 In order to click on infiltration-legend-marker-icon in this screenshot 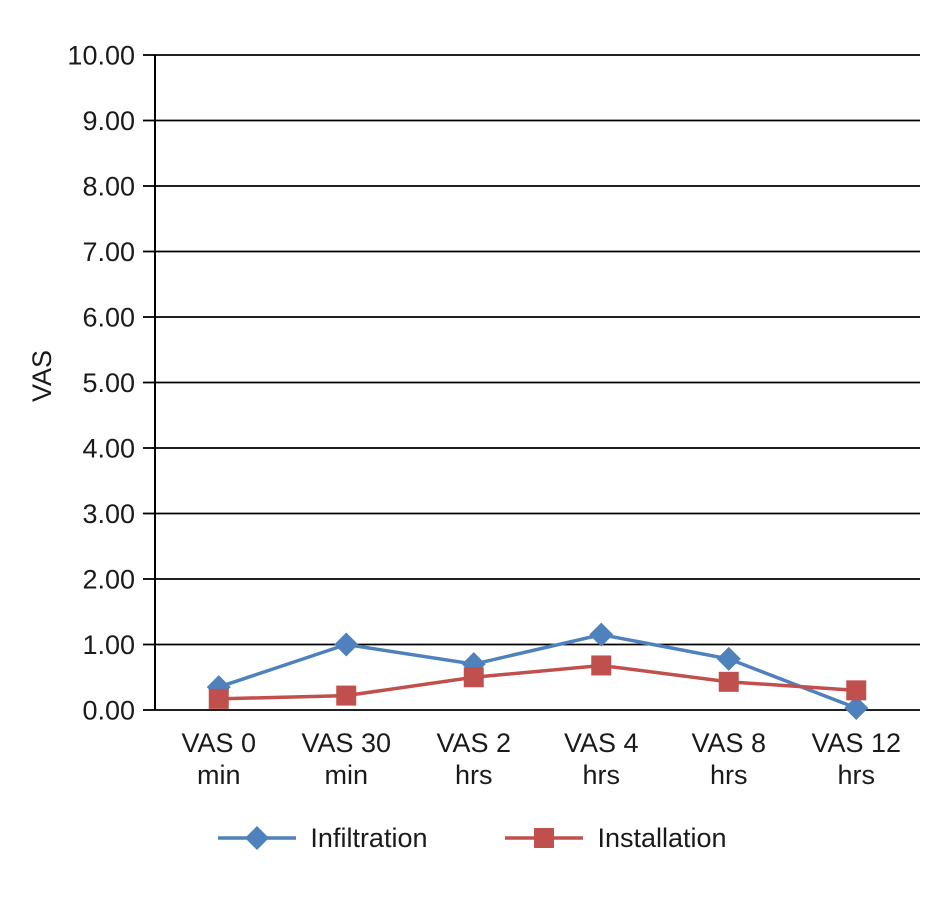, I will do `click(257, 838)`.